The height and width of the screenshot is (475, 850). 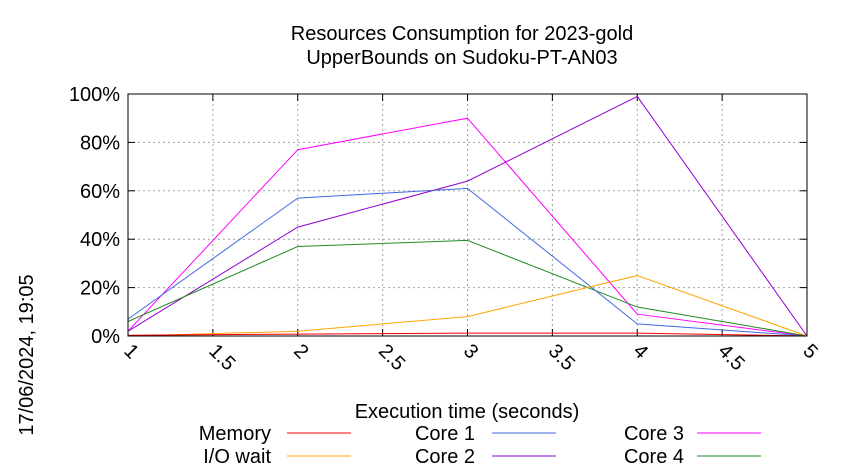 I want to click on x-tick-label: 3, so click(x=470, y=351).